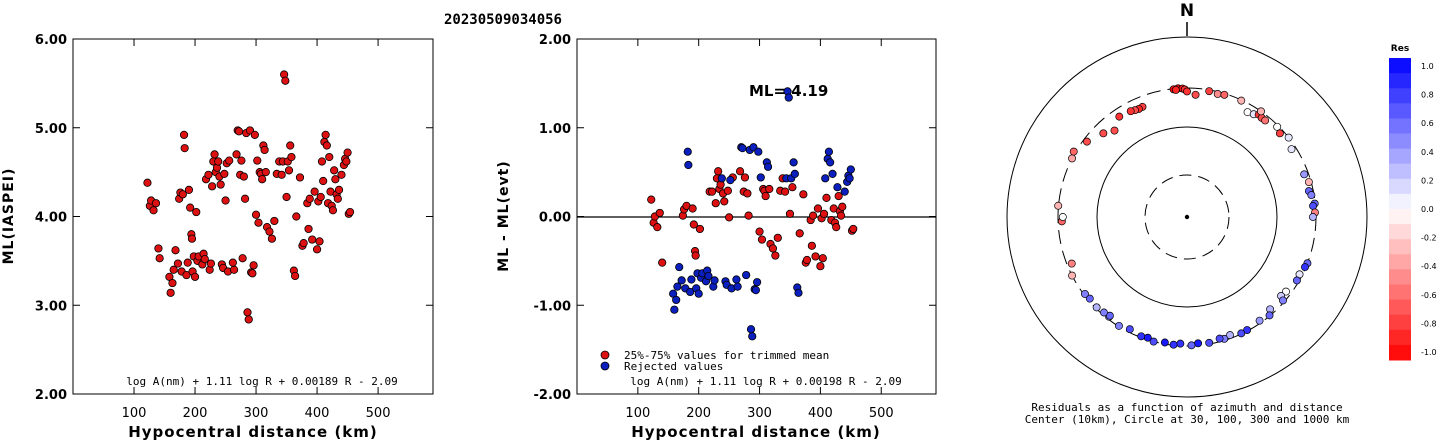 This screenshot has height=441, width=1437. What do you see at coordinates (756, 432) in the screenshot?
I see `x-axis-title: Hypocentral distance (km)` at bounding box center [756, 432].